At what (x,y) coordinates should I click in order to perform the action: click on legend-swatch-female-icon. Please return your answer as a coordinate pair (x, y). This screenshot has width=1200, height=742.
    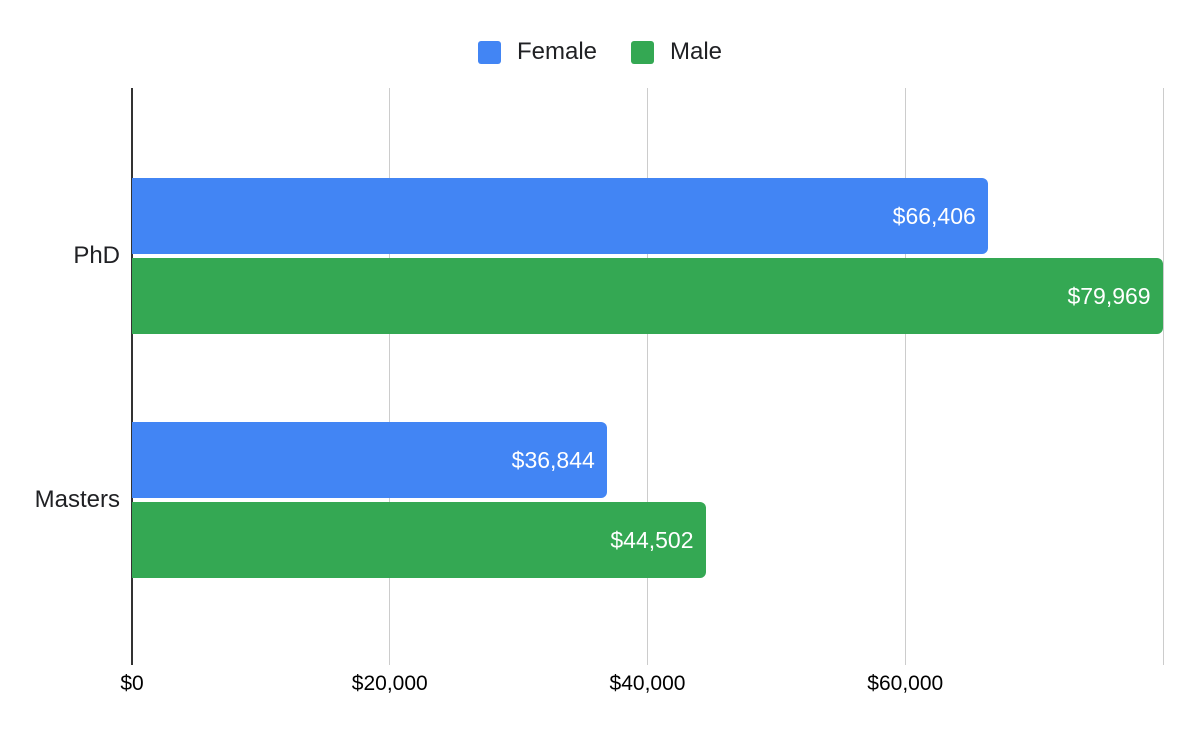
    Looking at the image, I should click on (489, 52).